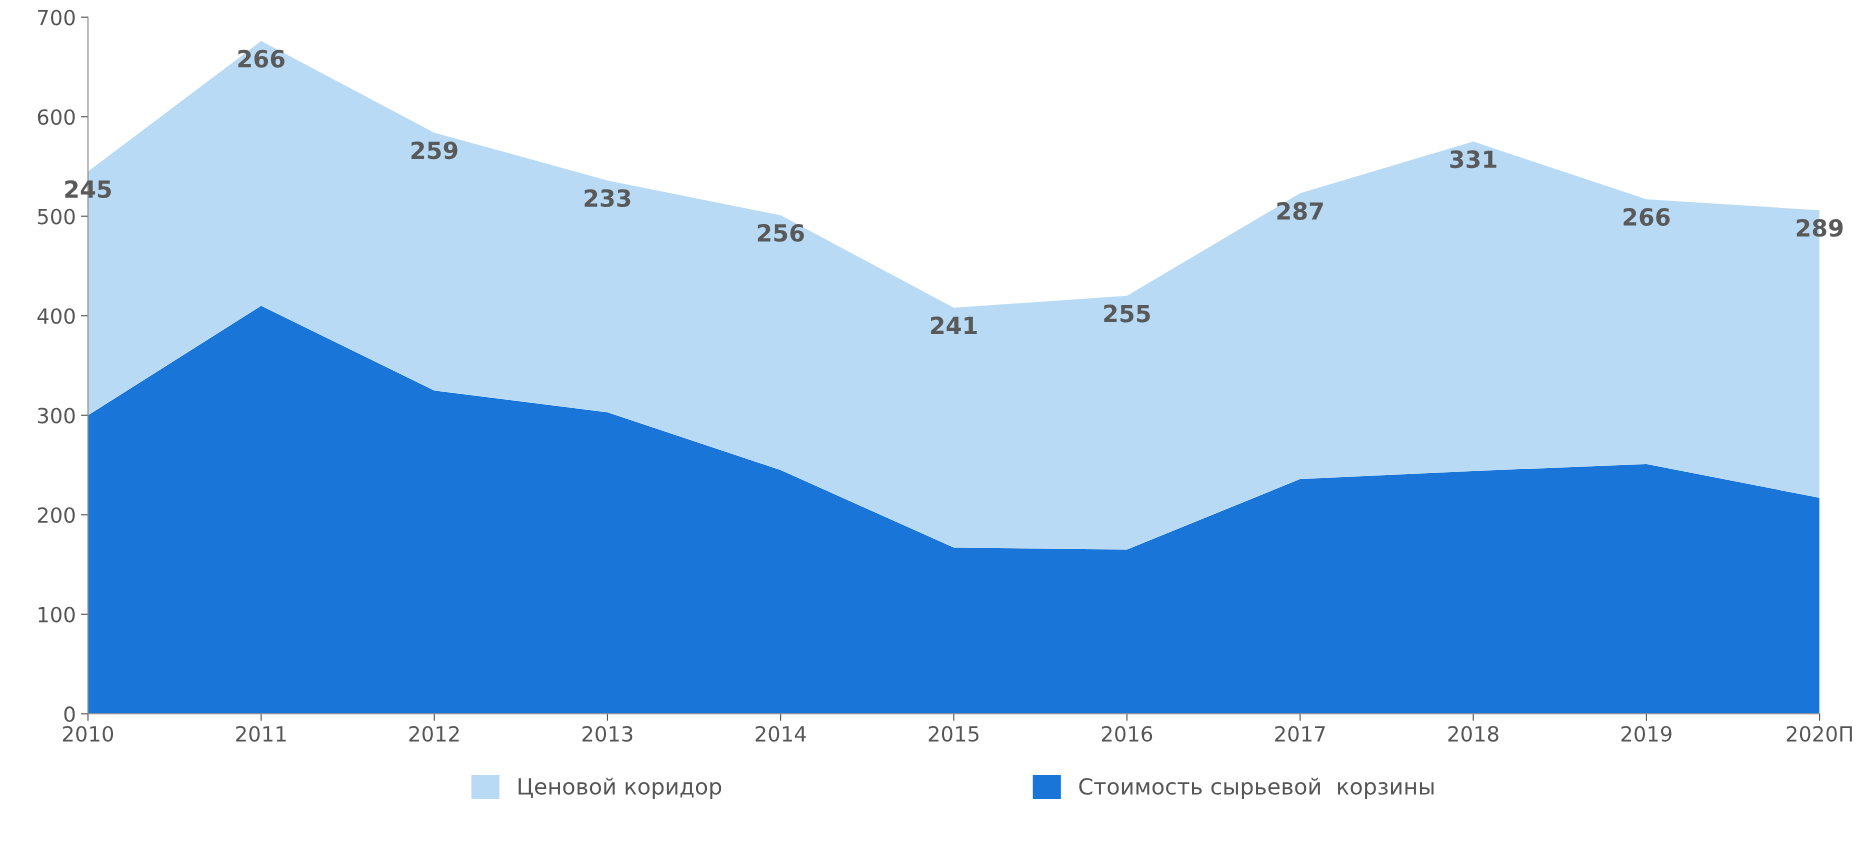 This screenshot has height=860, width=1872. What do you see at coordinates (434, 733) in the screenshot?
I see `x-tick-label: 2012` at bounding box center [434, 733].